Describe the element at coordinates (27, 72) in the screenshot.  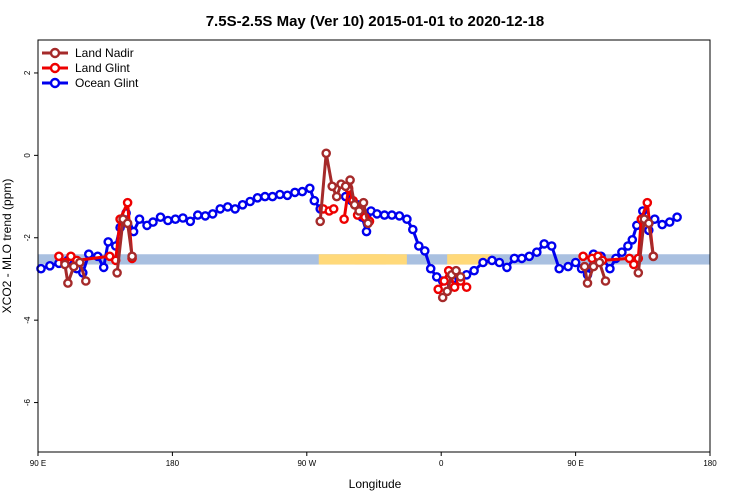
I see `y-tick-label-0: 2` at that location.